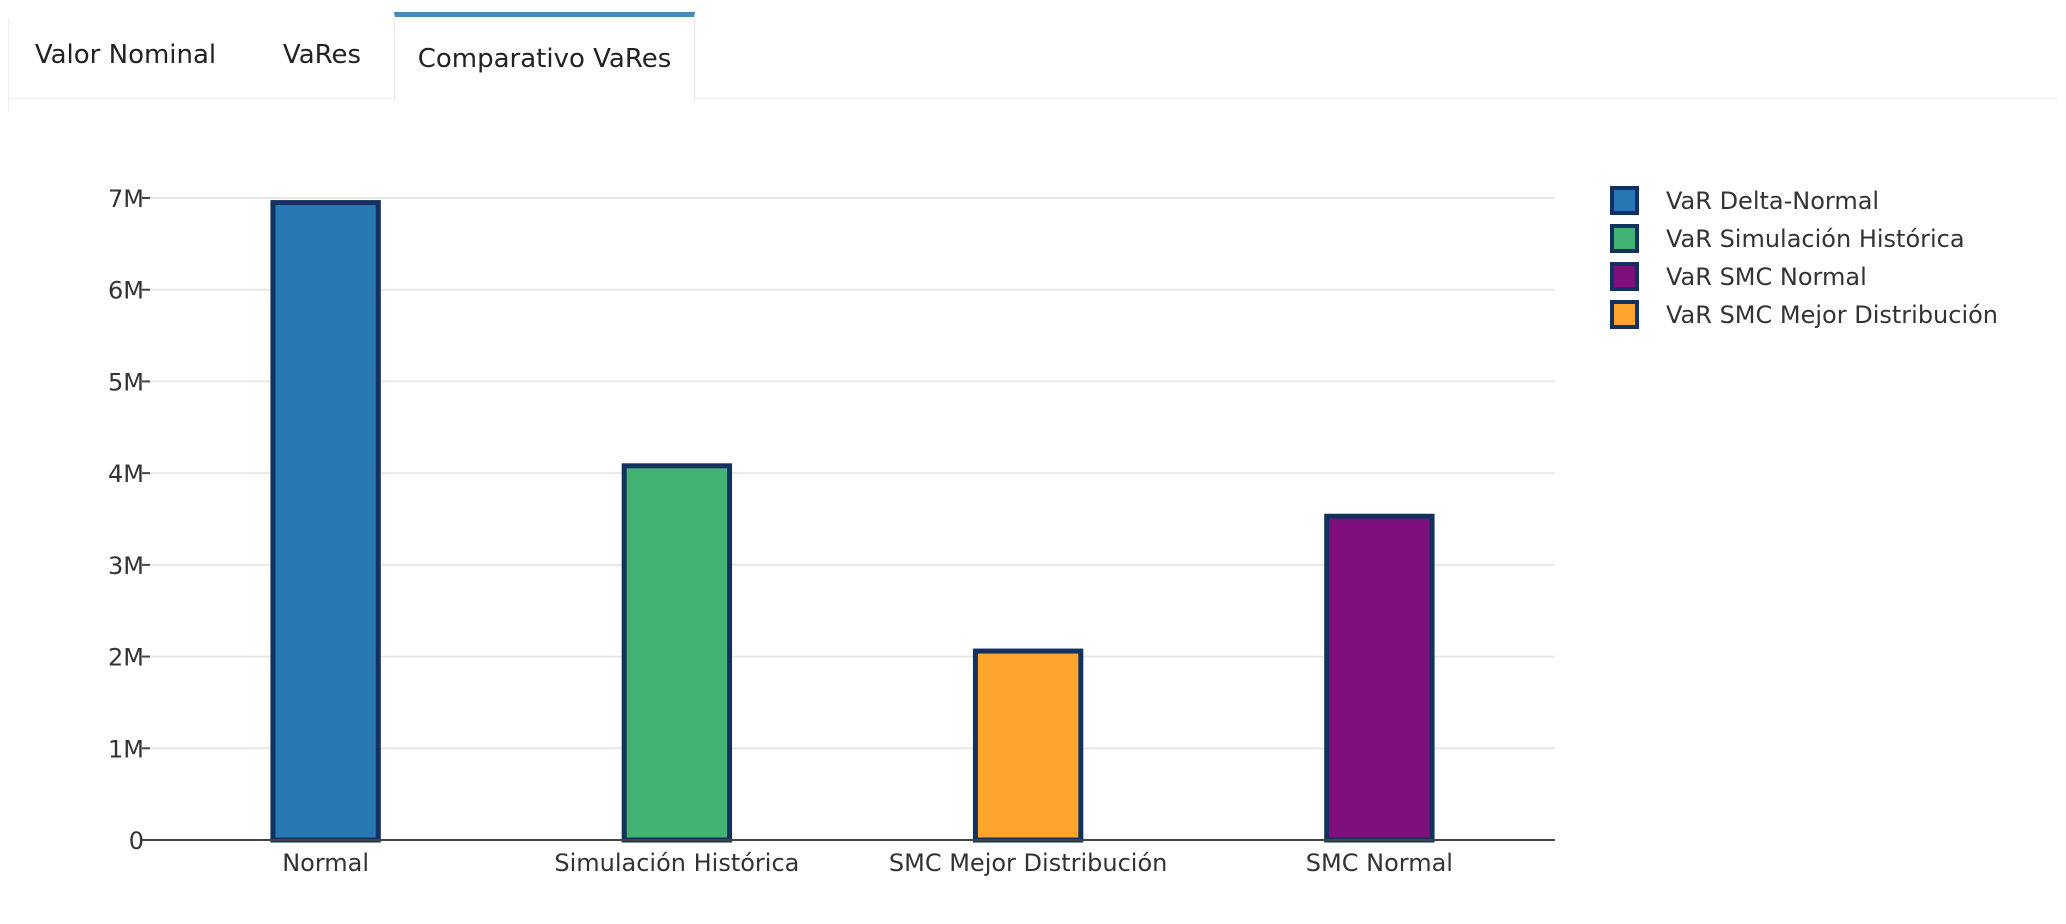  What do you see at coordinates (126, 291) in the screenshot?
I see `y-tick-label: 6M` at bounding box center [126, 291].